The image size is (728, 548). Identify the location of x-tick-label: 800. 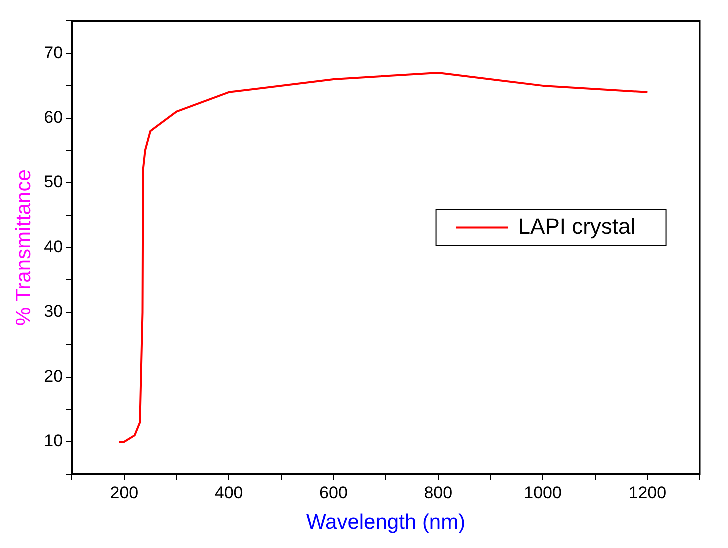
(438, 492).